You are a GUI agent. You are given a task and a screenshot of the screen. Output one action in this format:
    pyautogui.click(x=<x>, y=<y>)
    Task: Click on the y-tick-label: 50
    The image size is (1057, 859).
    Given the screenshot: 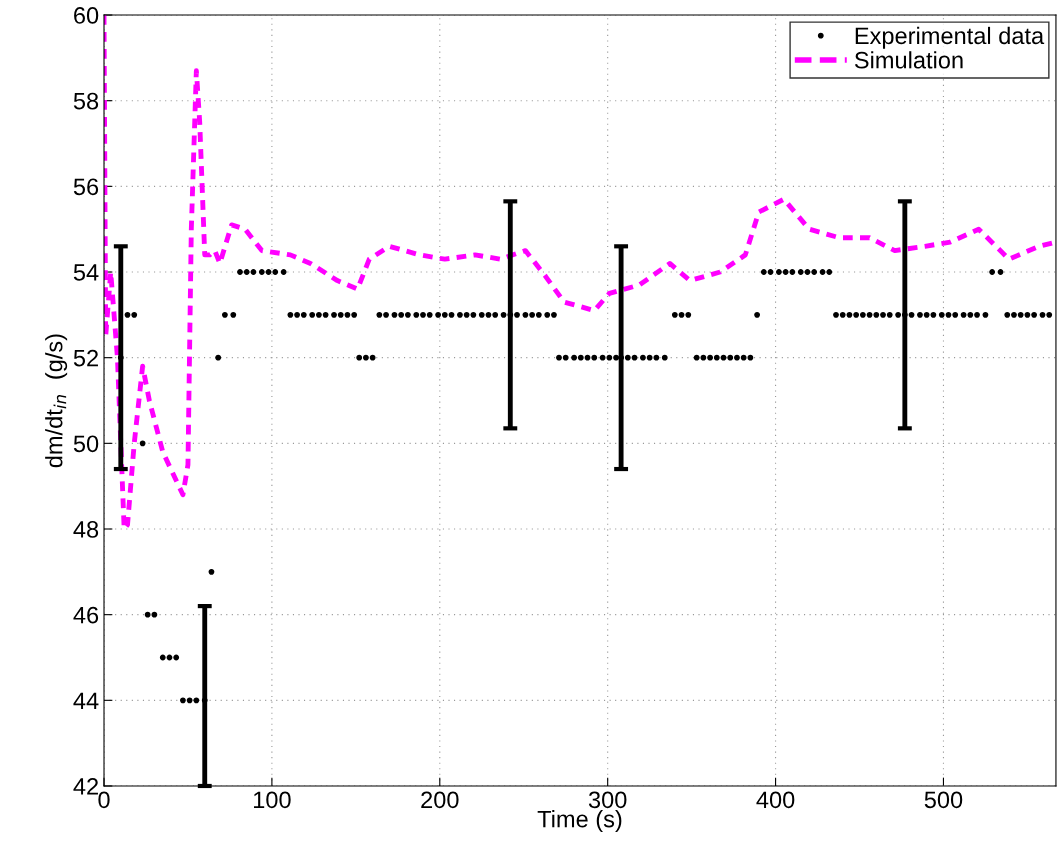 What is the action you would take?
    pyautogui.click(x=86, y=444)
    